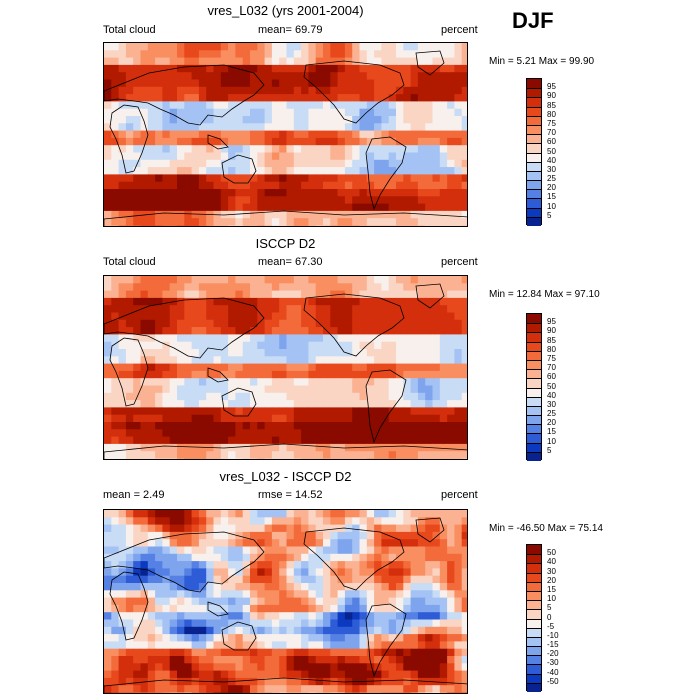 The width and height of the screenshot is (700, 700). Describe the element at coordinates (551, 96) in the screenshot. I see `colorbar-tick-label: 90` at that location.